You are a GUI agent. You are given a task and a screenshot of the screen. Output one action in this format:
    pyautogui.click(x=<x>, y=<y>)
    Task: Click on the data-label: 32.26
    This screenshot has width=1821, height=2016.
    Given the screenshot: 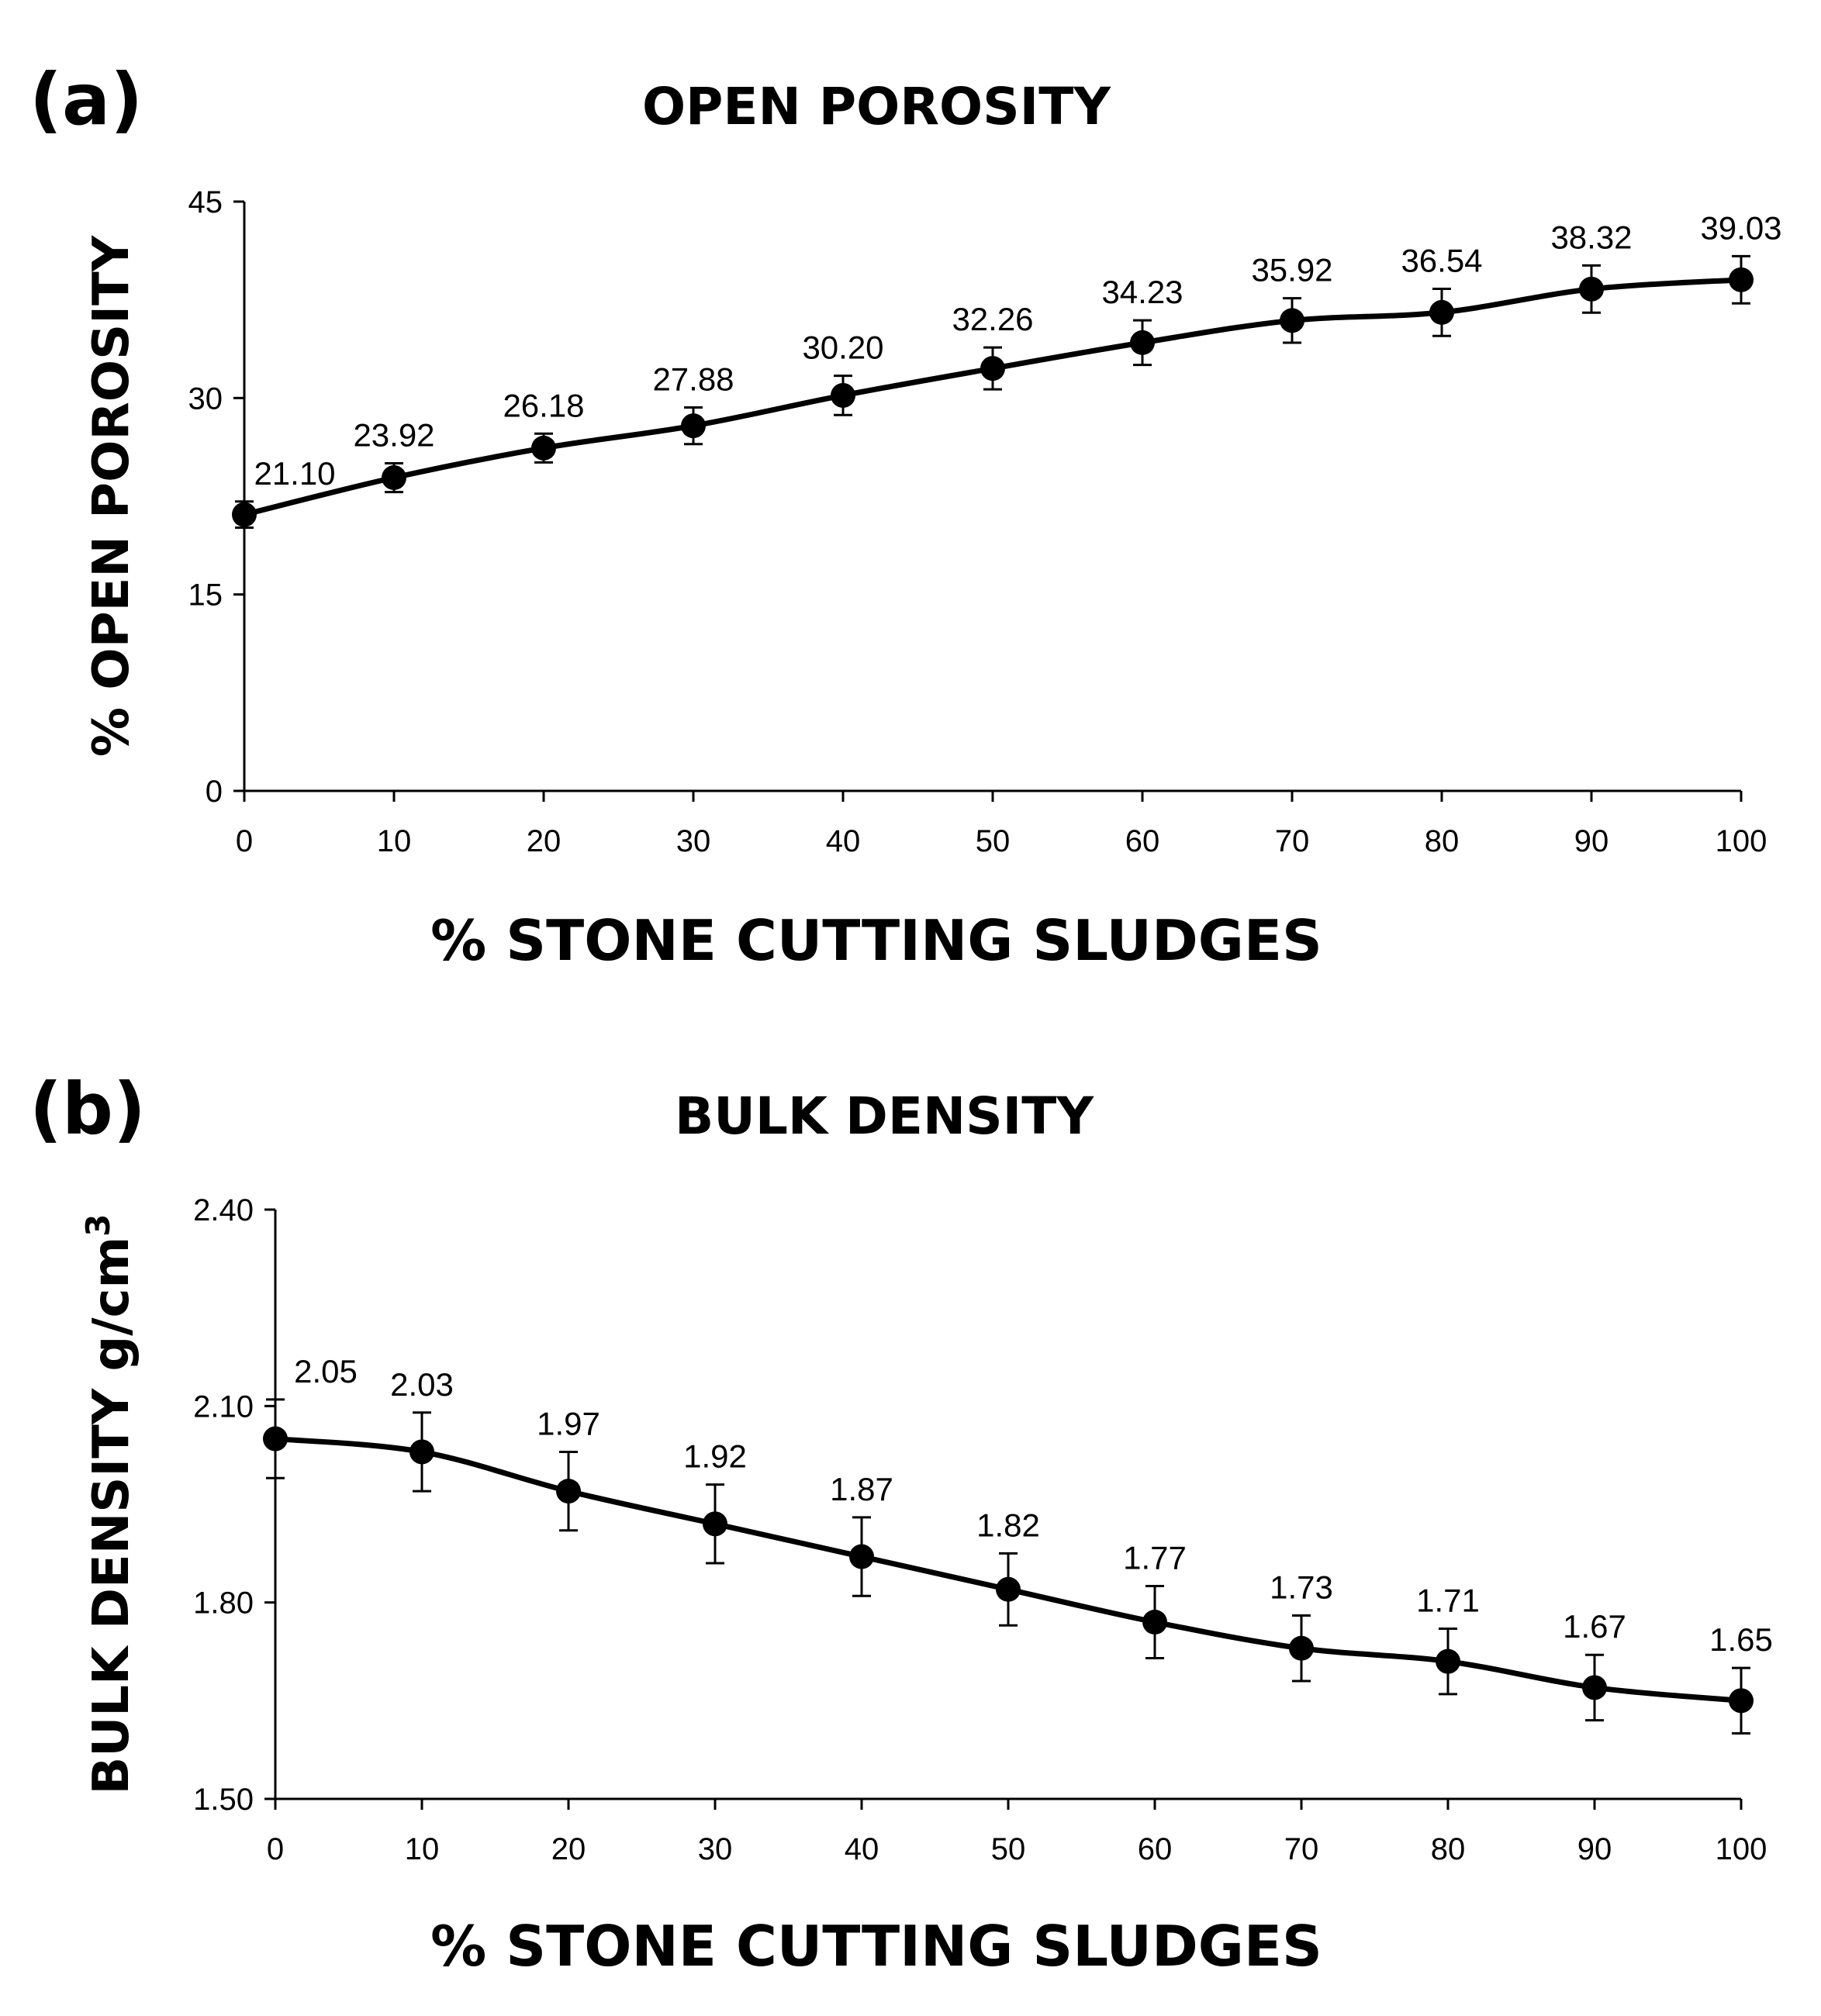 What is the action you would take?
    pyautogui.click(x=993, y=319)
    